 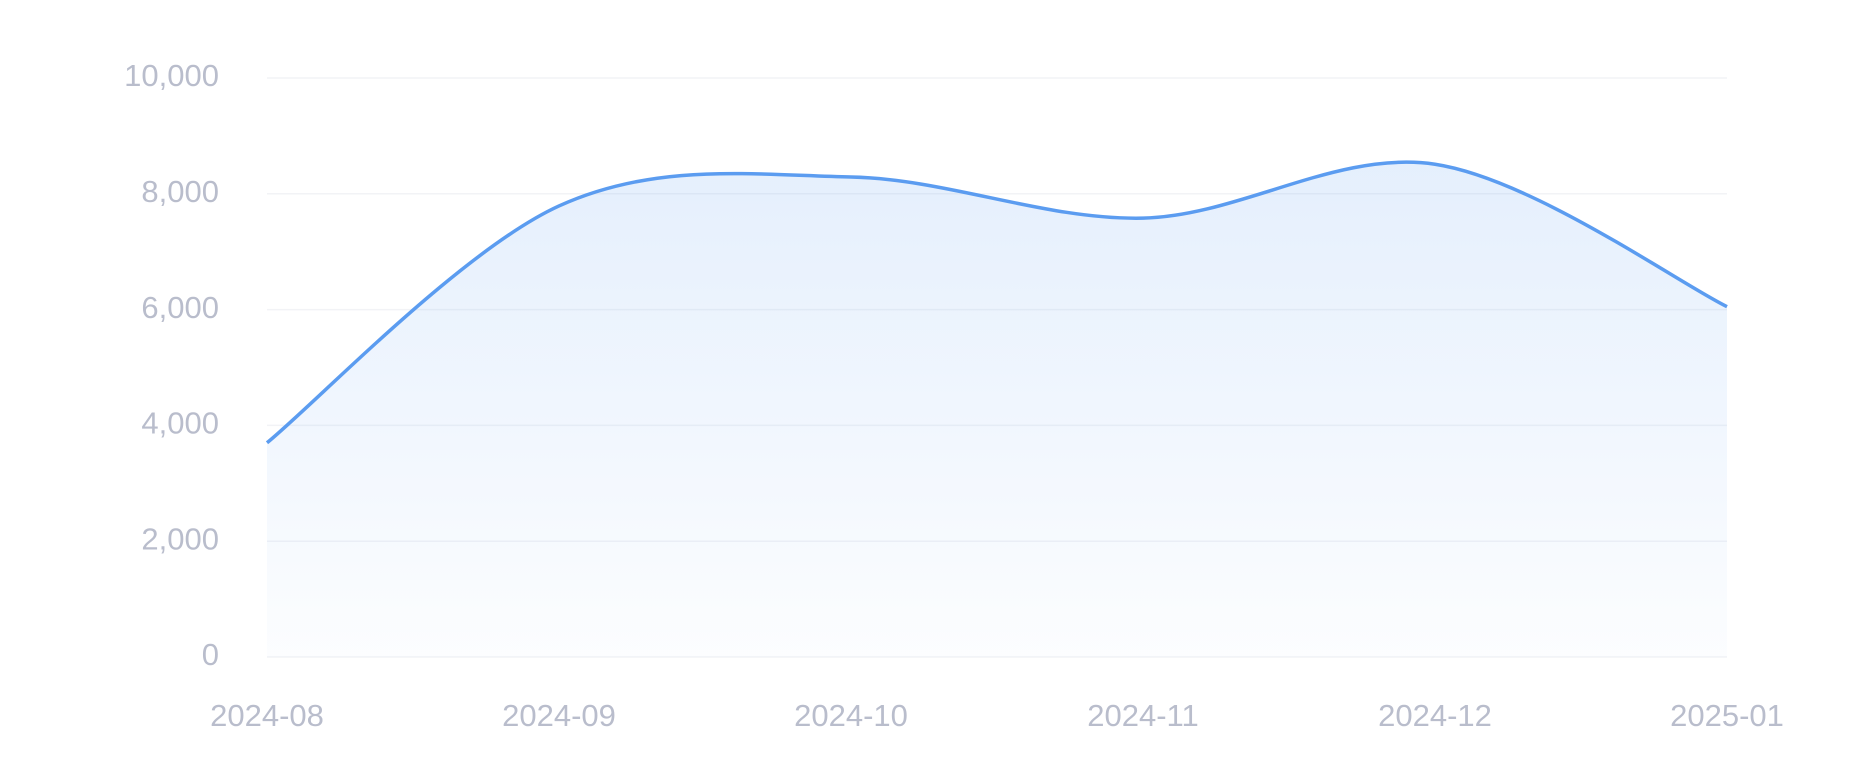 I want to click on y-tick-label: 4,000, so click(x=180, y=423).